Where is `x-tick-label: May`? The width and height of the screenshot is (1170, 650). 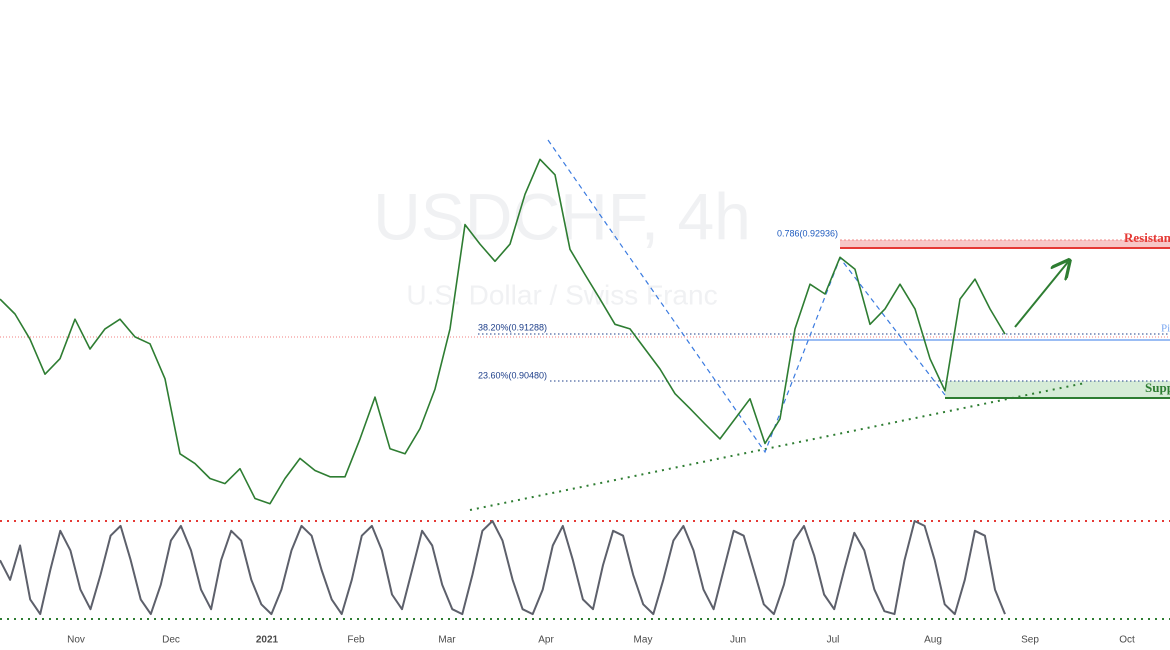
x-tick-label: May is located at coordinates (643, 640).